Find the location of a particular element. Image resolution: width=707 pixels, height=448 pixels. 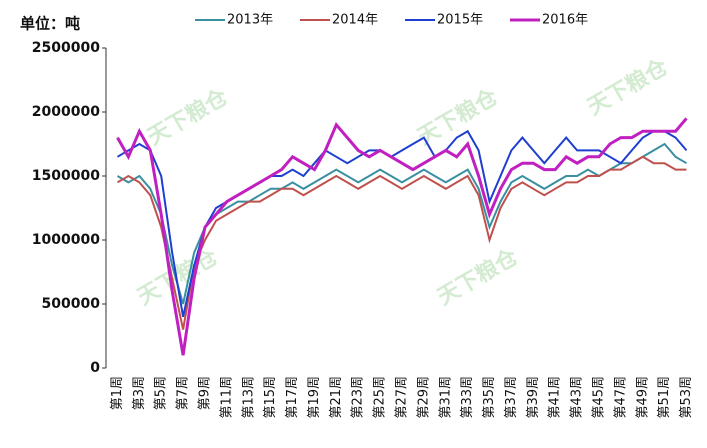

x-tick-label: 第53周 is located at coordinates (686, 397).